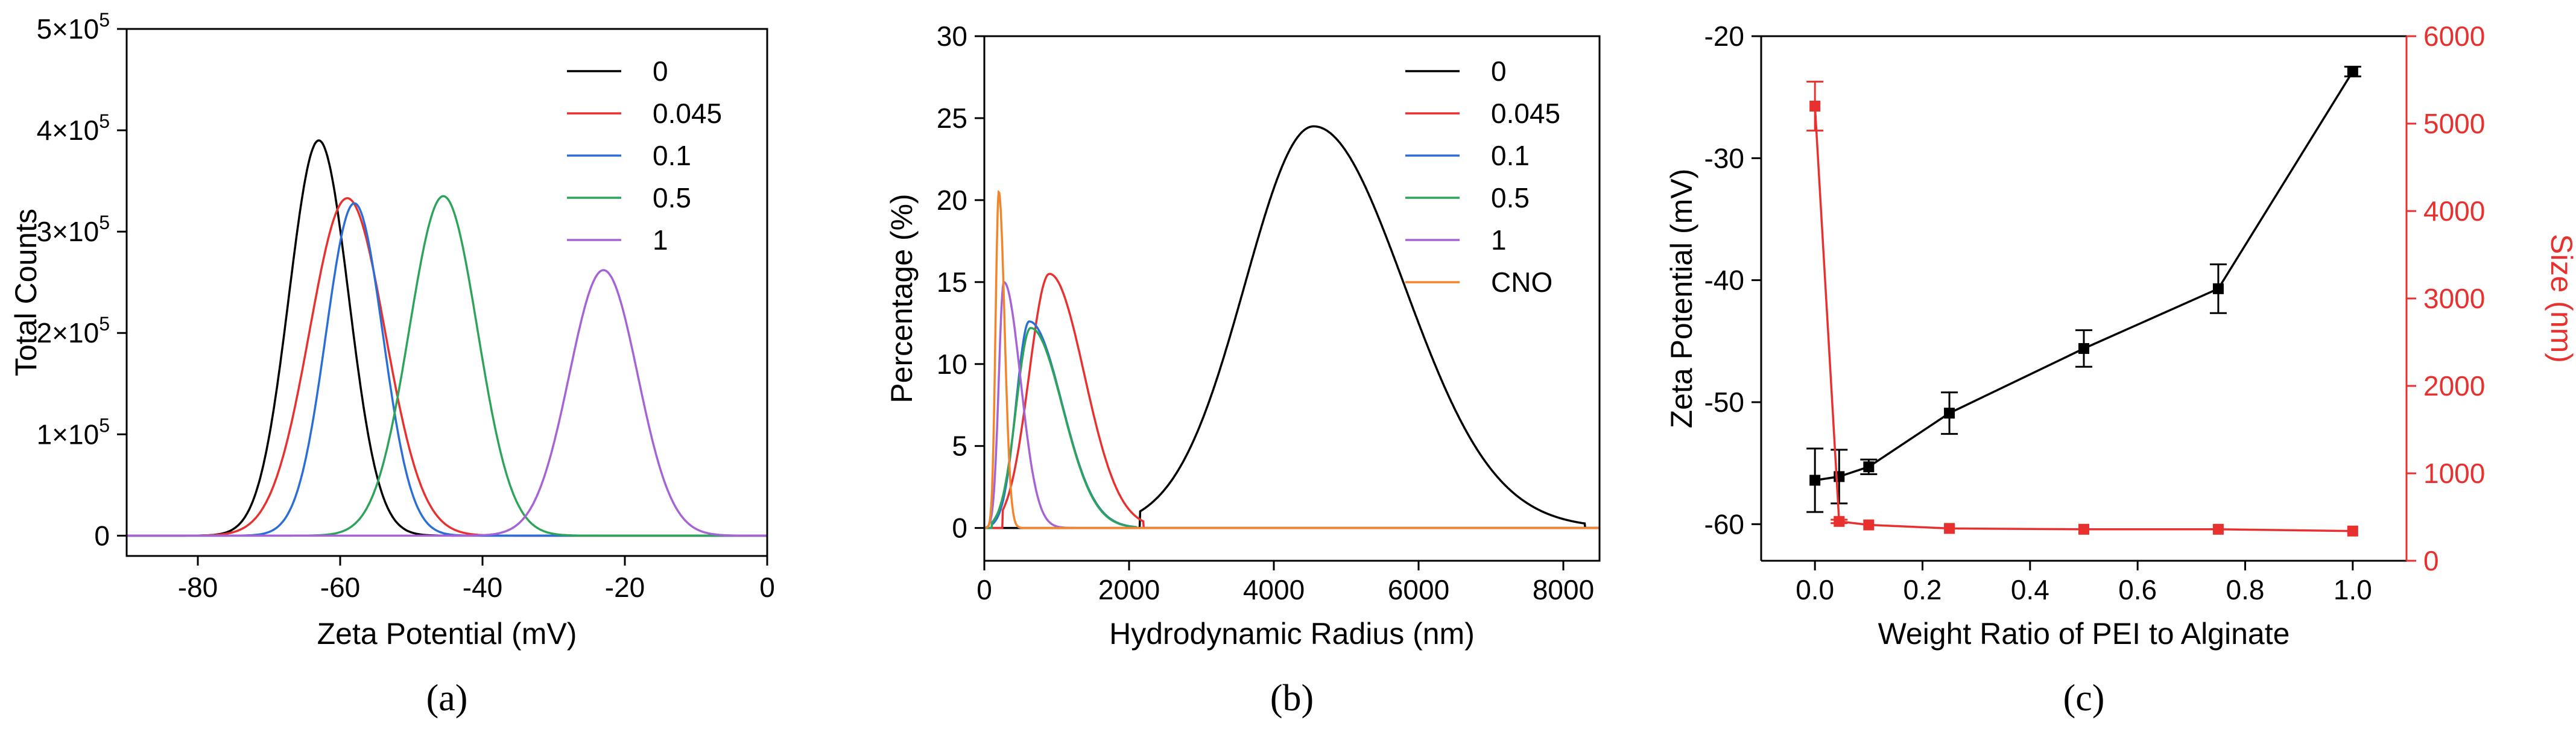 The image size is (2576, 729). Describe the element at coordinates (2245, 589) in the screenshot. I see `x-tick-label: 0.8` at that location.